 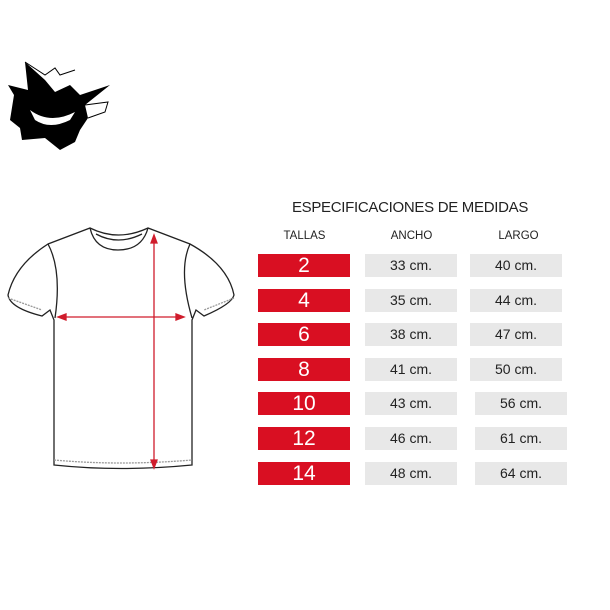 I want to click on cell-ancho: 48 cm., so click(x=411, y=473).